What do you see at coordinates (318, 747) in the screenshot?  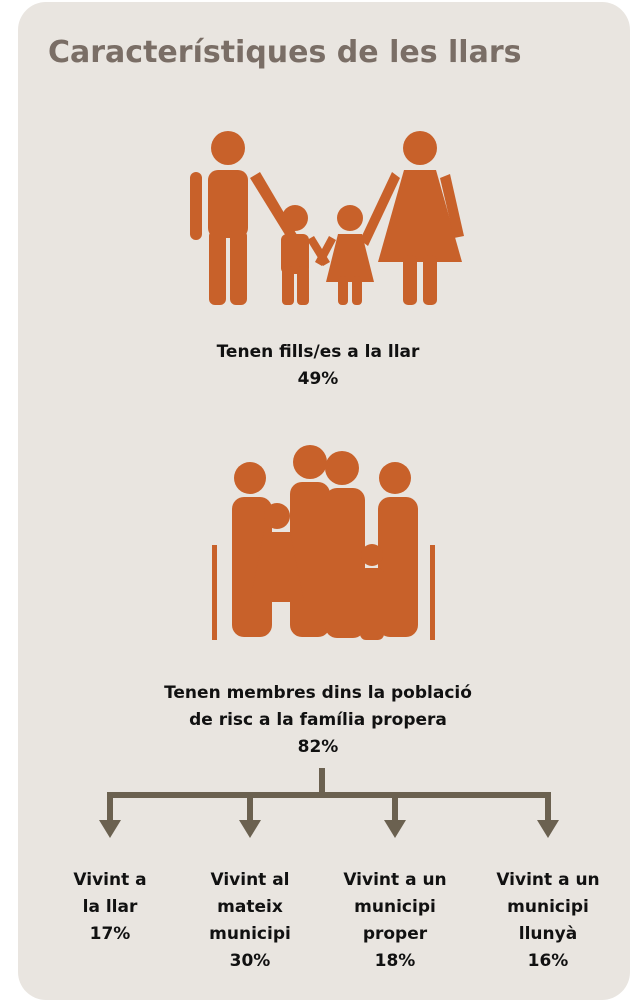 I see `risk-value: 82%` at bounding box center [318, 747].